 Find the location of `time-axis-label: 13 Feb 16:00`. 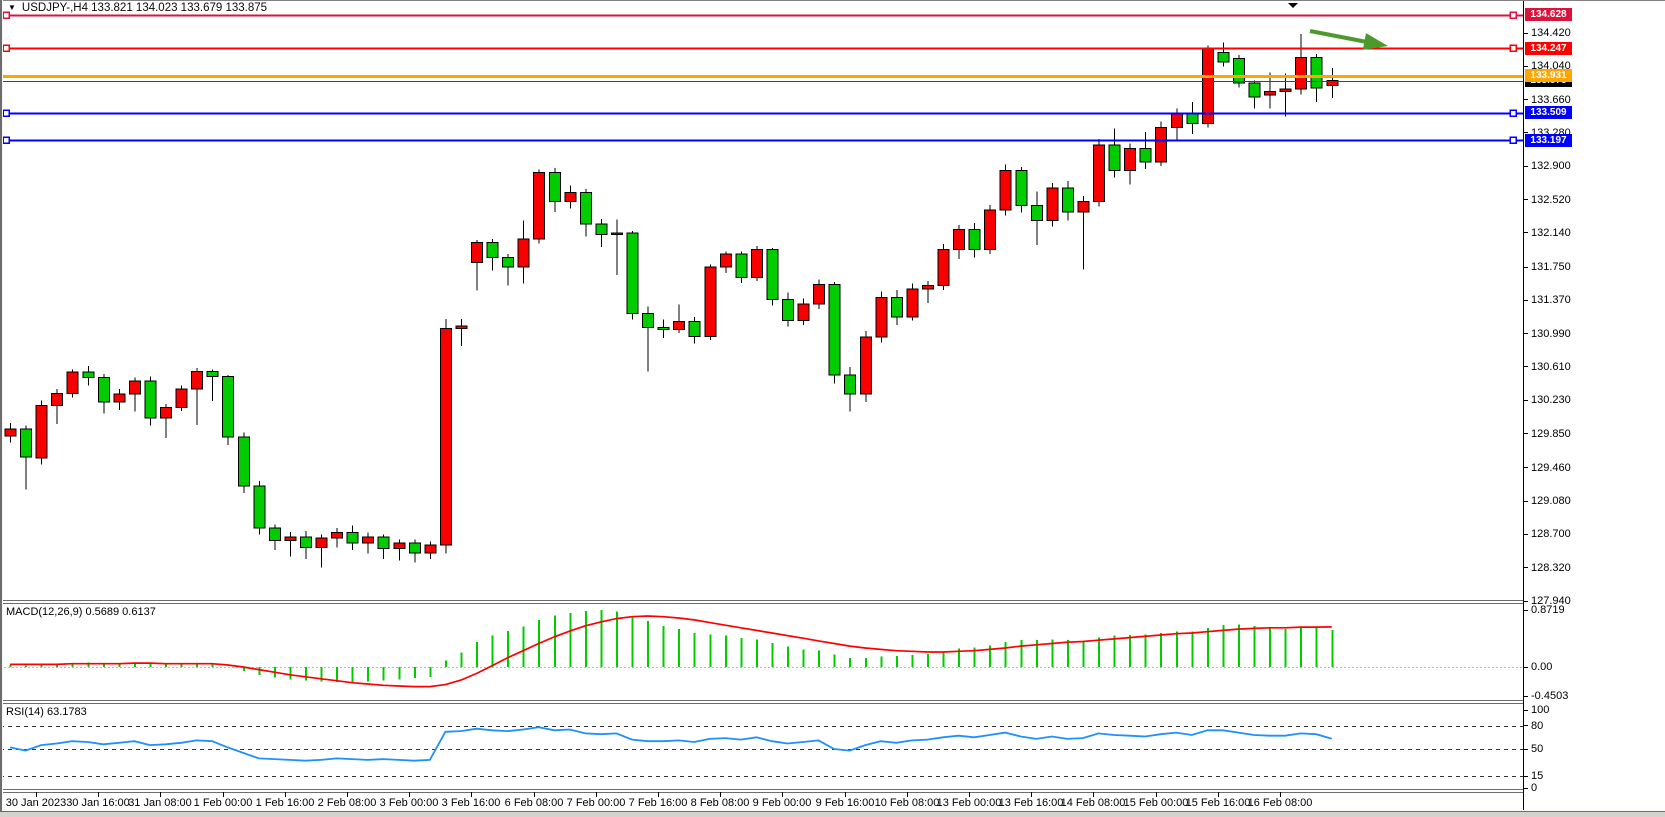

time-axis-label: 13 Feb 16:00 is located at coordinates (1031, 803).